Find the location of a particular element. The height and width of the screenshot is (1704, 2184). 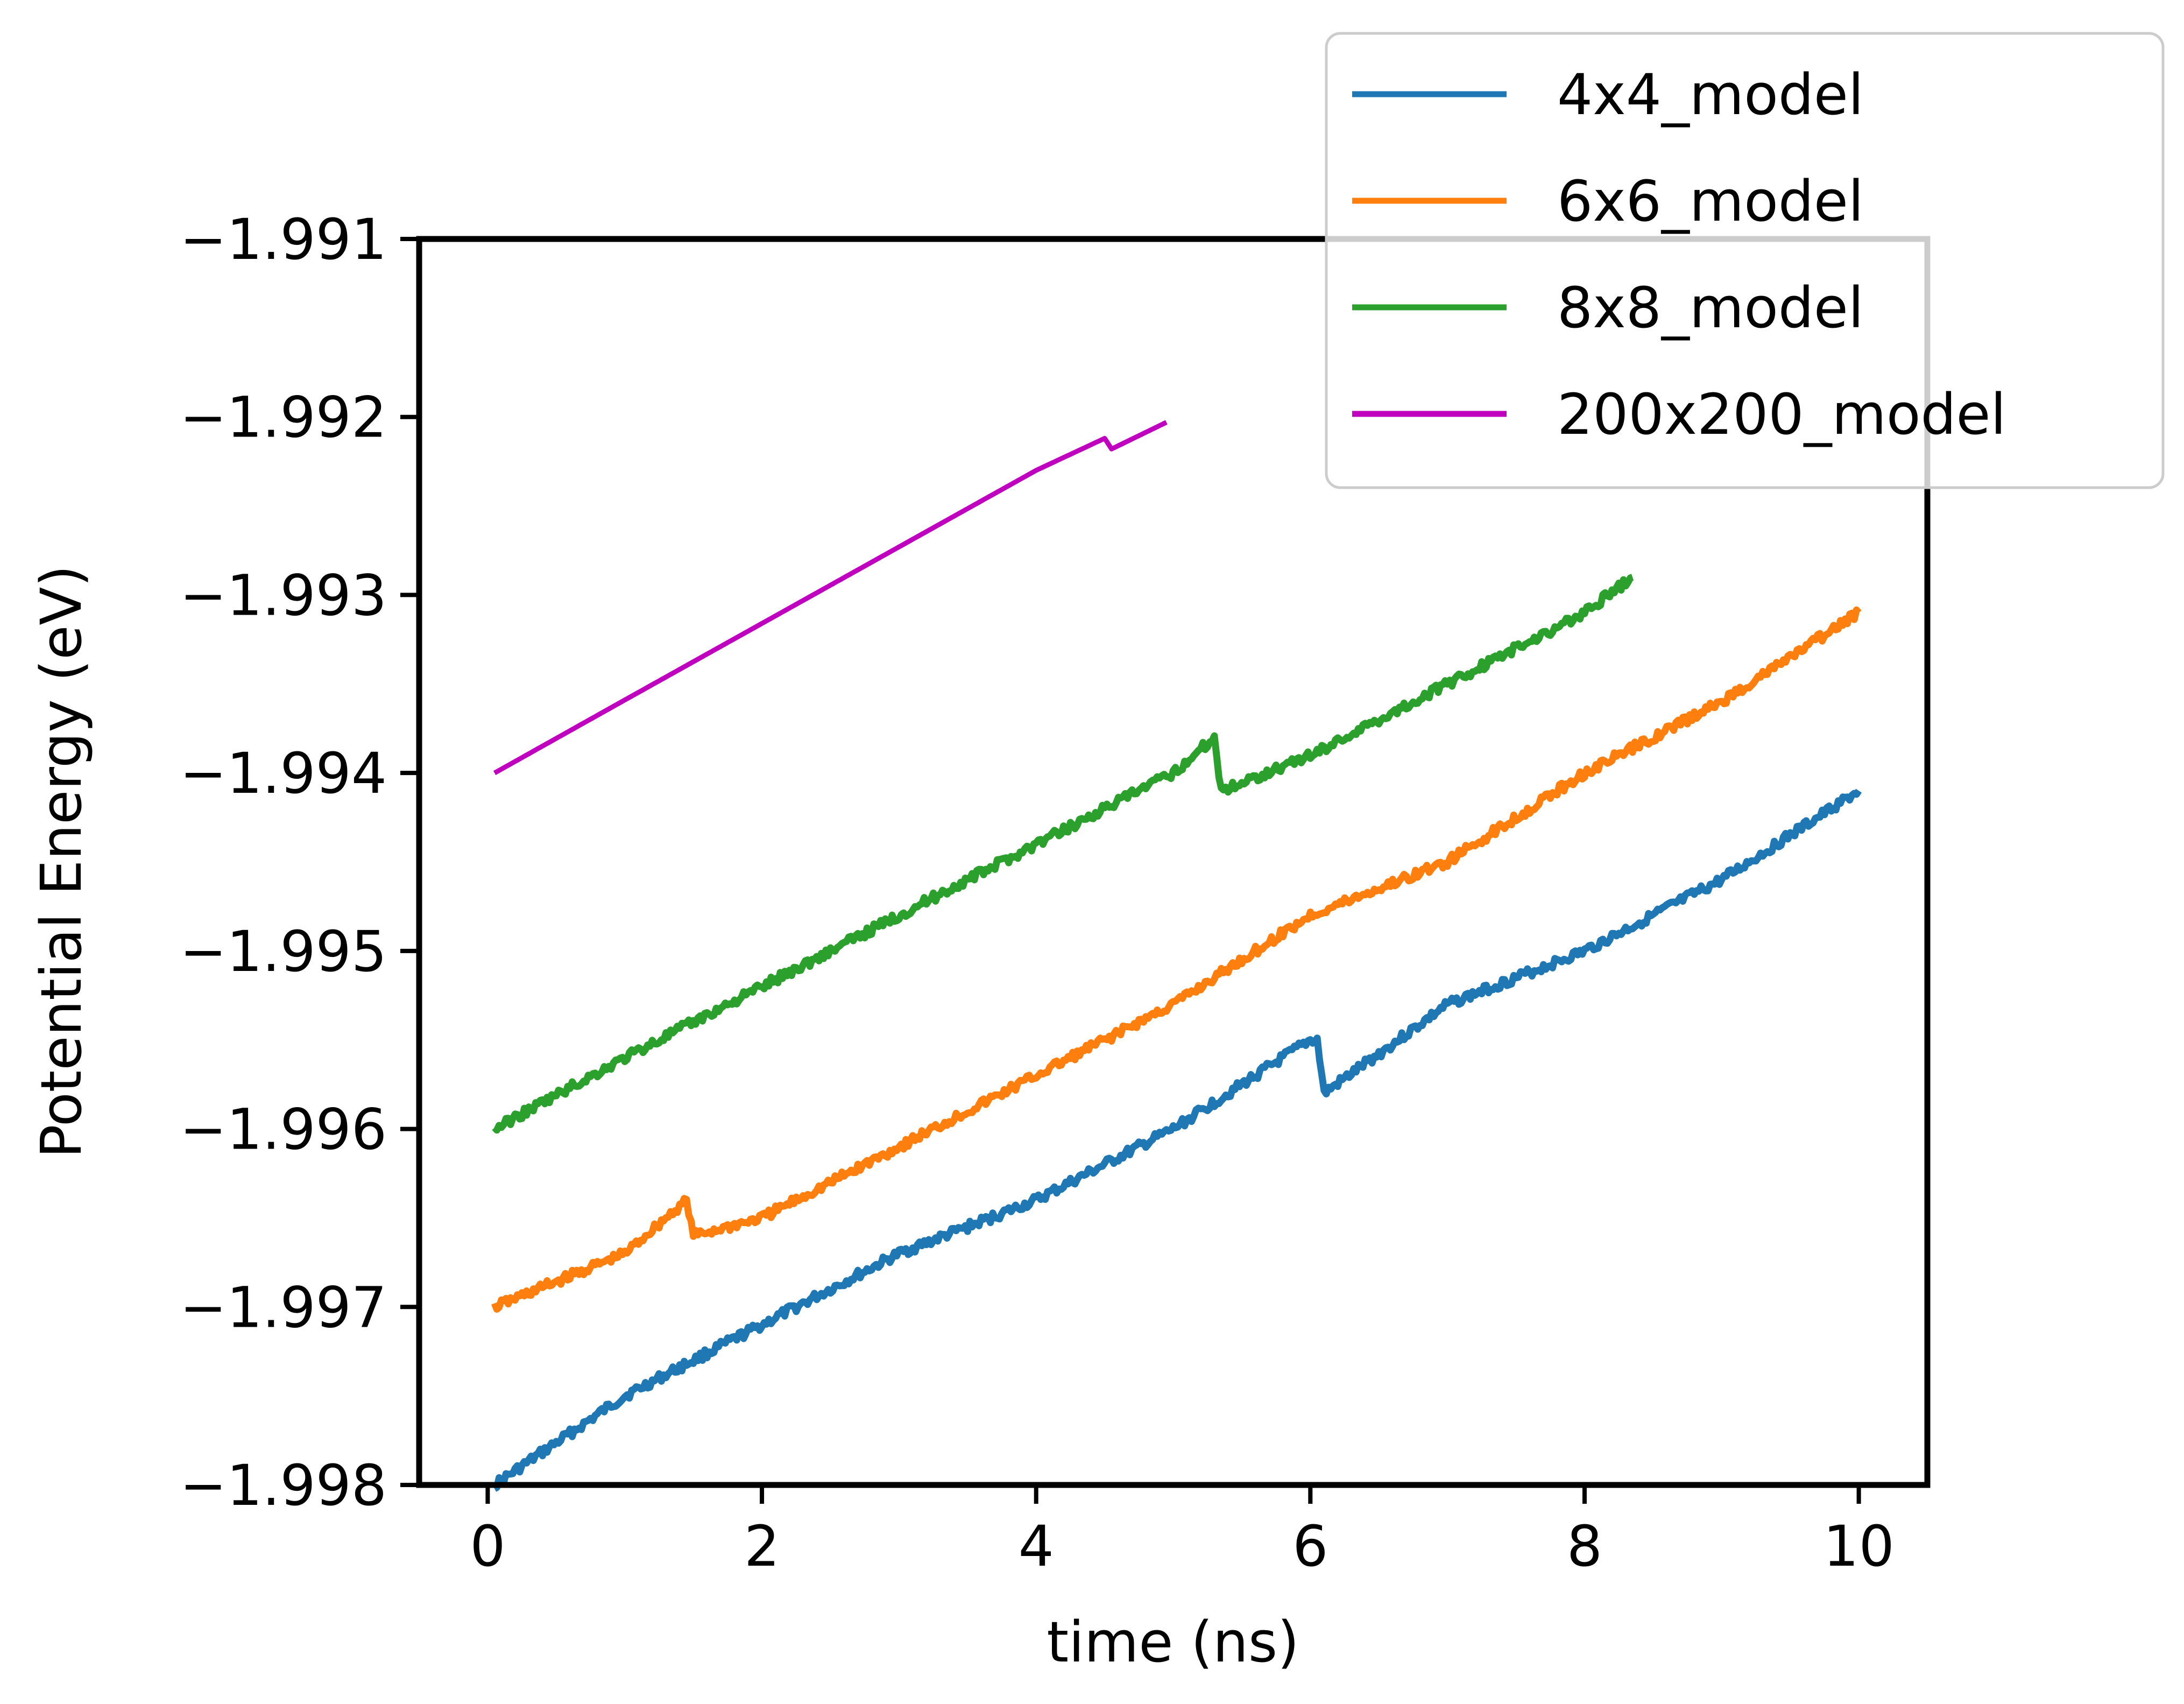

legend-label: 200x200_model is located at coordinates (1782, 415).